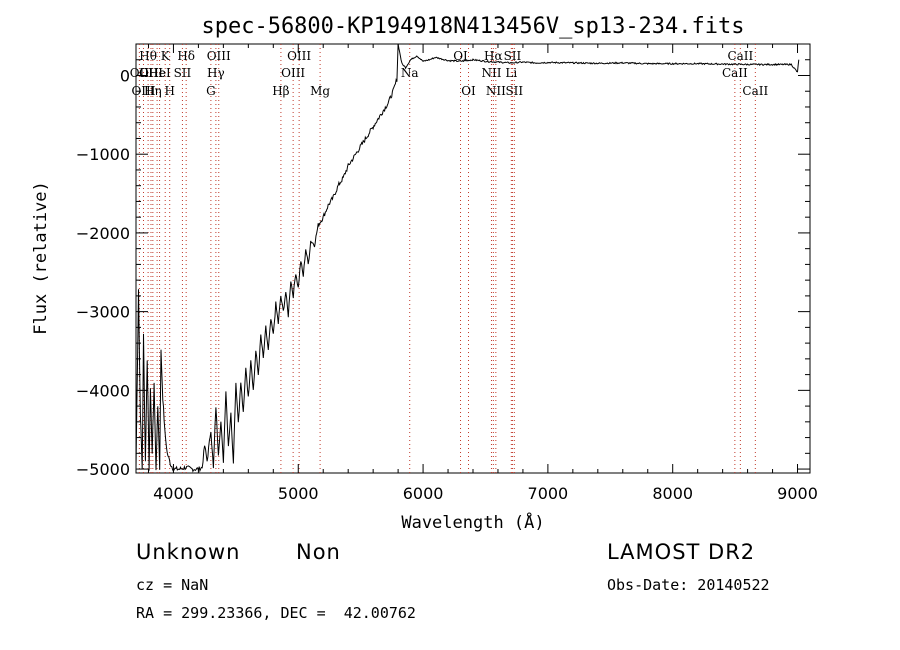 This screenshot has height=650, width=900. What do you see at coordinates (320, 91) in the screenshot?
I see `line-label: Mg` at bounding box center [320, 91].